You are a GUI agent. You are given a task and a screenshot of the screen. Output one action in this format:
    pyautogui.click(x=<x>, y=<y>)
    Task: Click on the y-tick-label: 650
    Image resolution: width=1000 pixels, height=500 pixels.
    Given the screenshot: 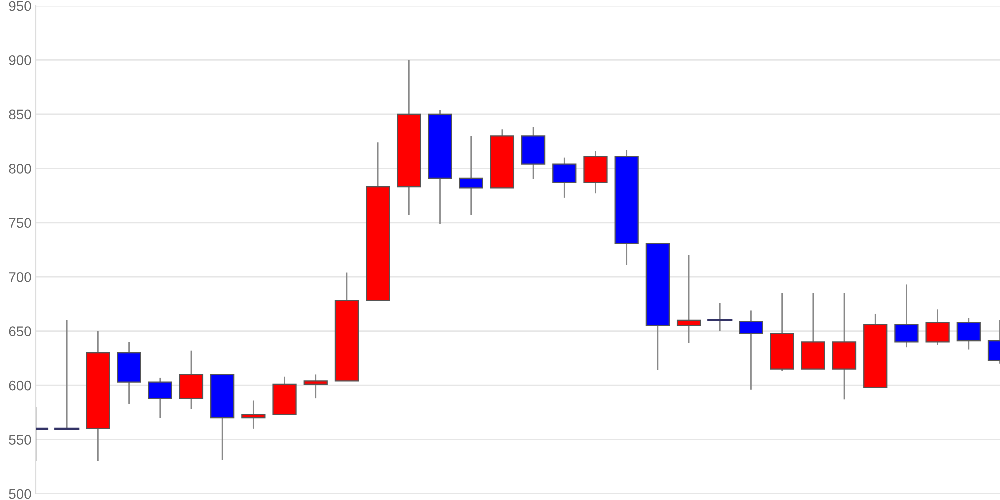 What is the action you would take?
    pyautogui.click(x=20, y=331)
    